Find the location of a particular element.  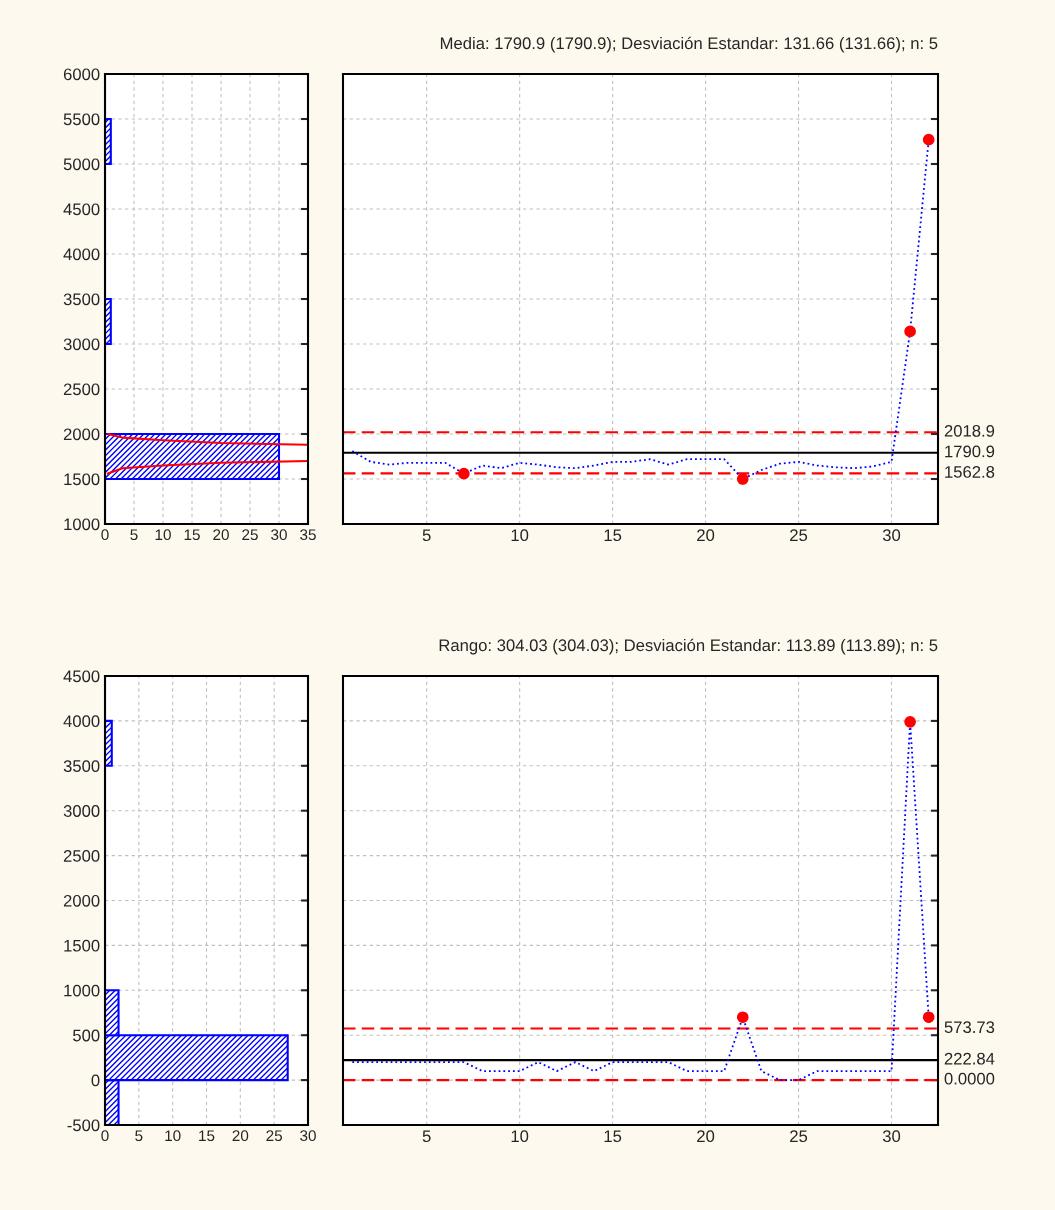

y-tick-label: 5000 is located at coordinates (81, 164).